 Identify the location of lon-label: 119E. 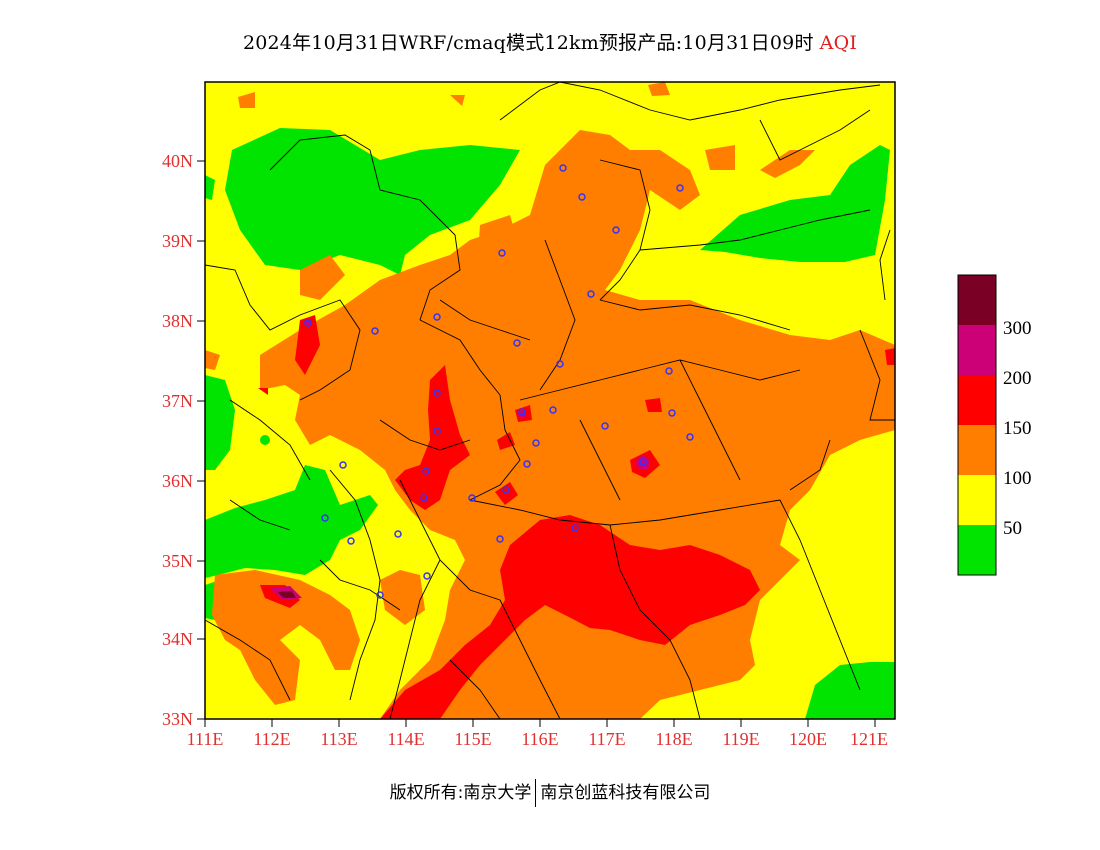
(740, 739).